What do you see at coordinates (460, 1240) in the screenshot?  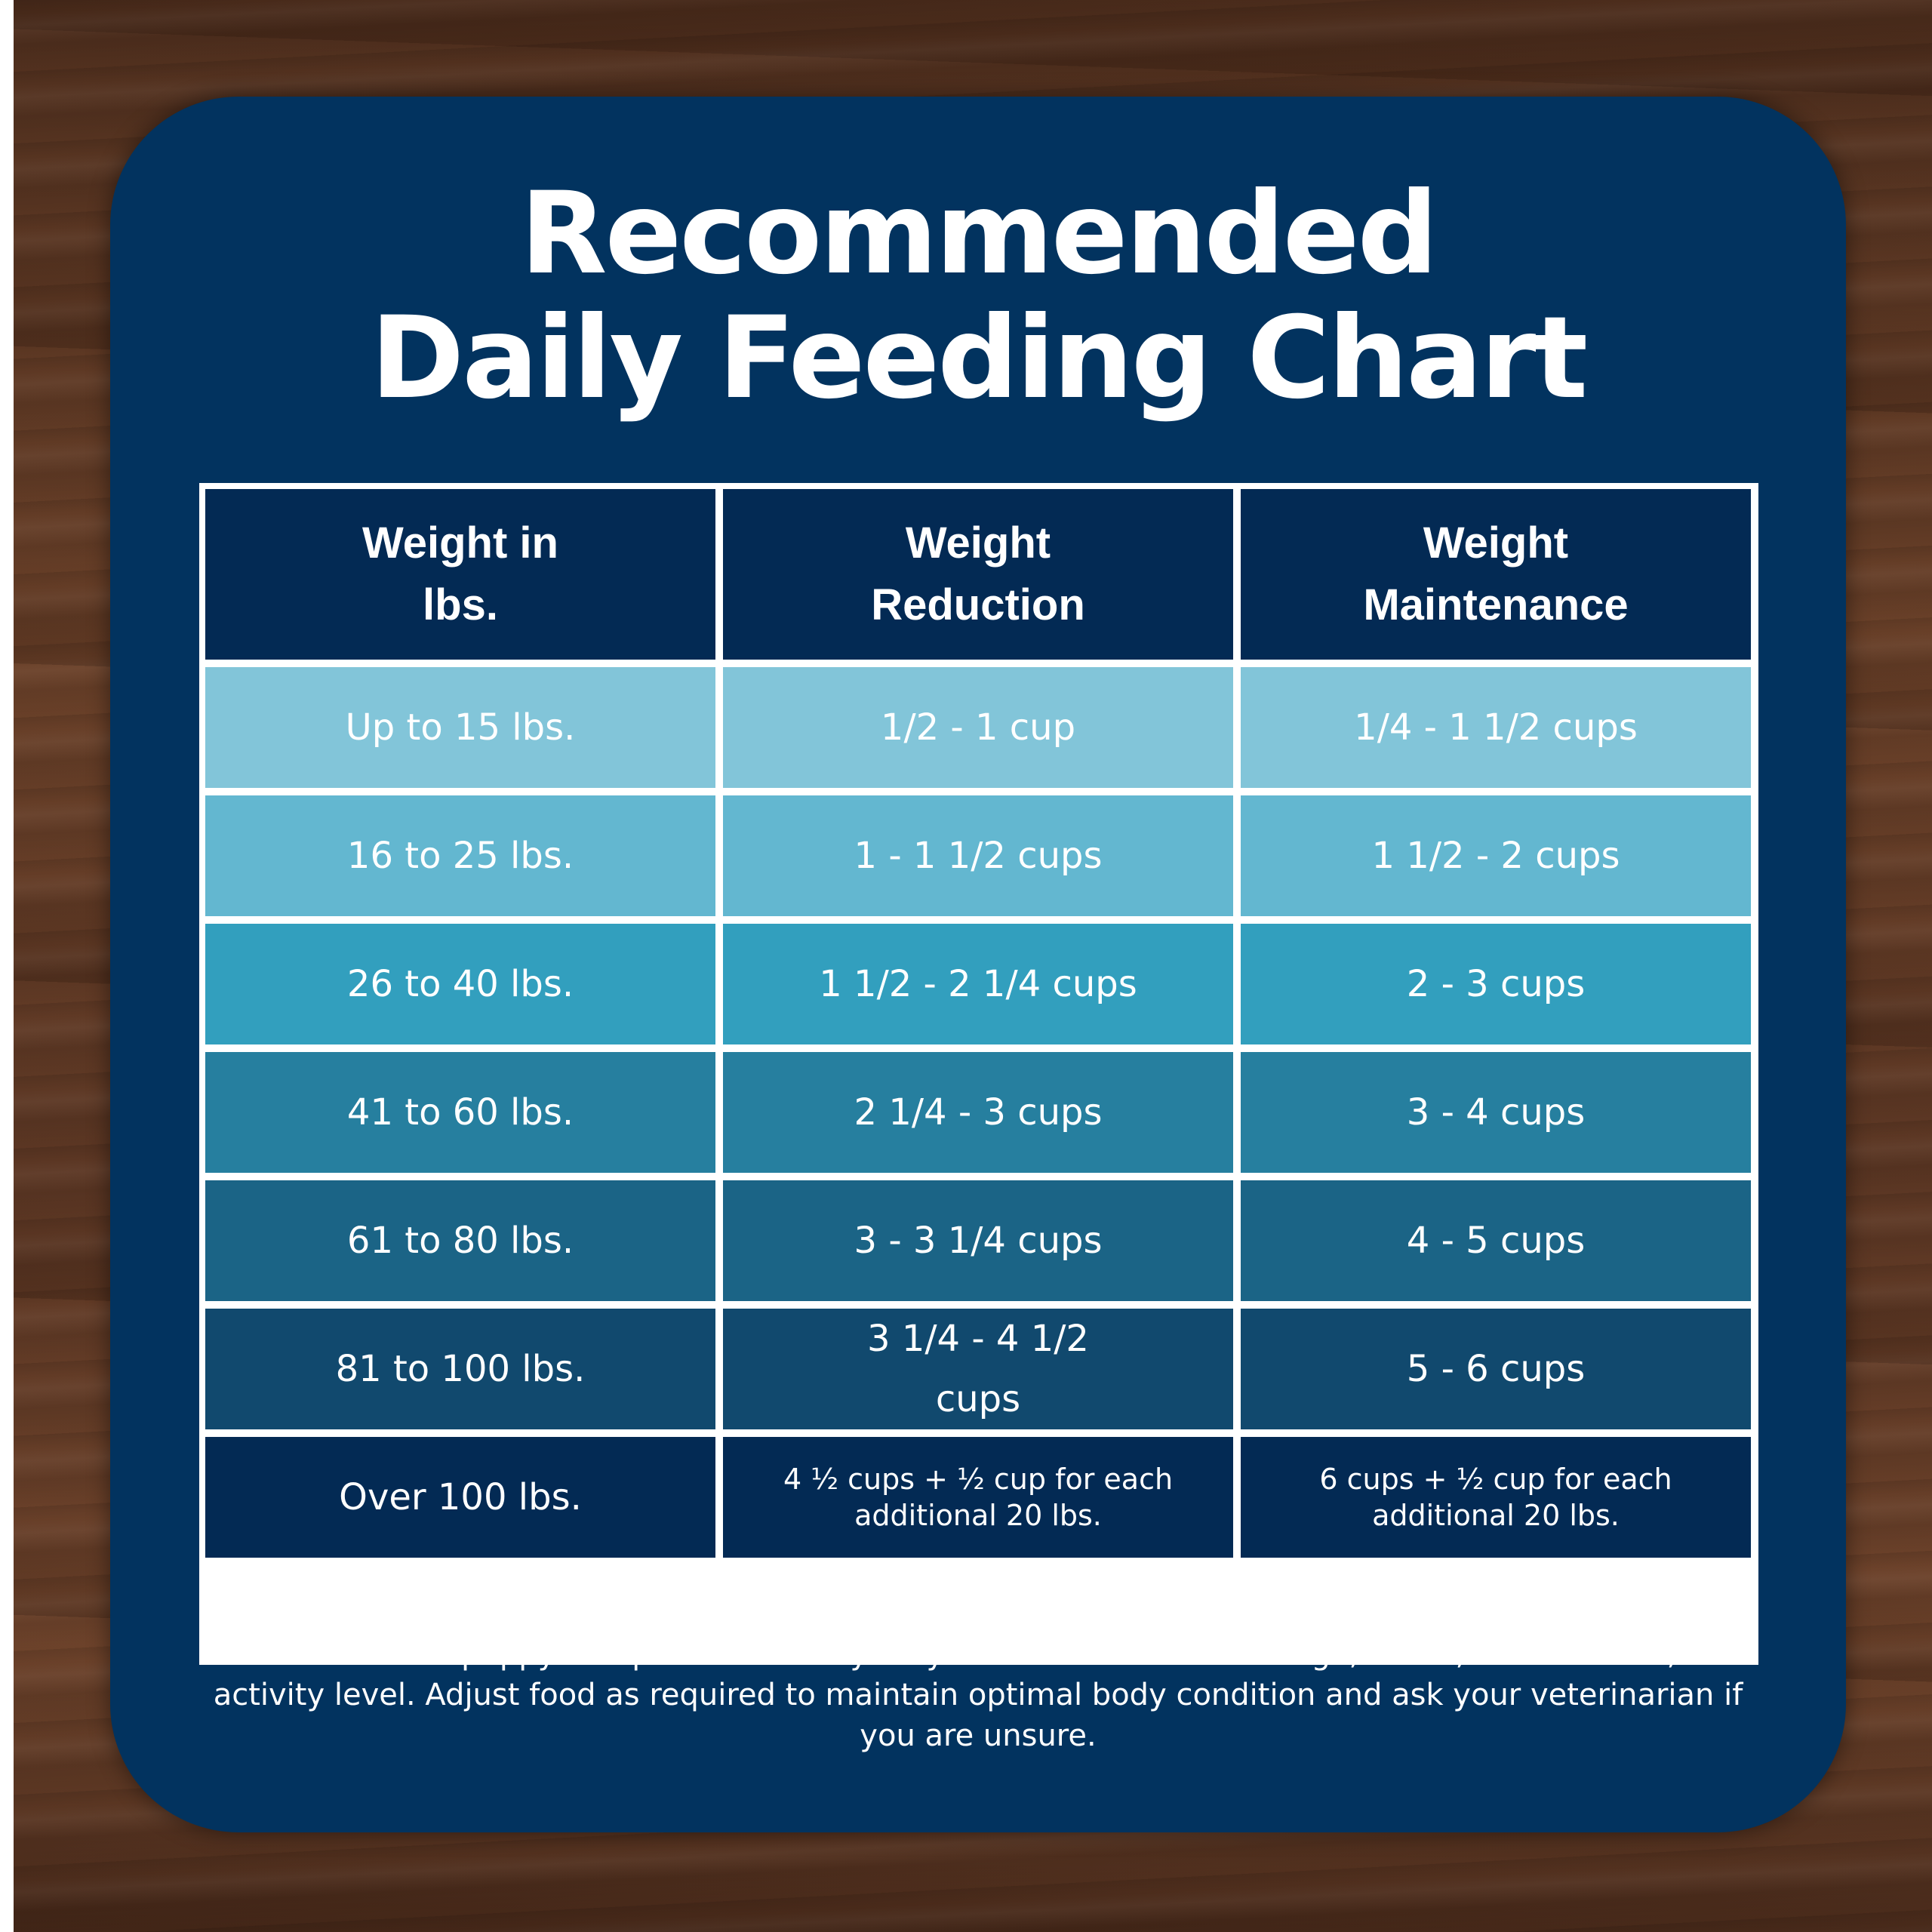 I see `cell-weight: 61 to 80 lbs.` at bounding box center [460, 1240].